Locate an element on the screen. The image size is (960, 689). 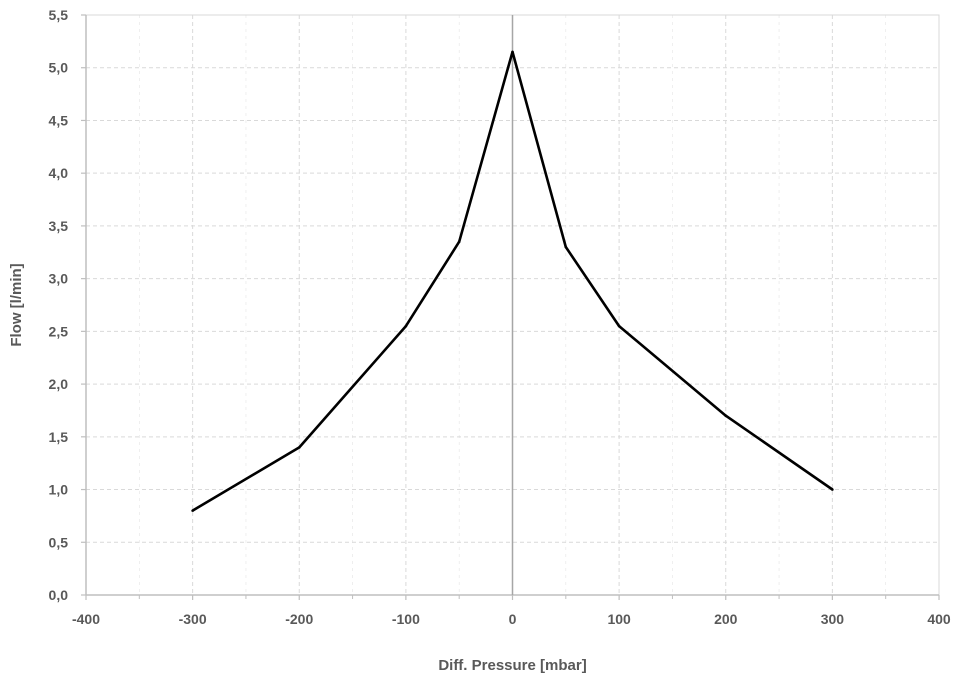
y-tick-label: 5,5 is located at coordinates (59, 15).